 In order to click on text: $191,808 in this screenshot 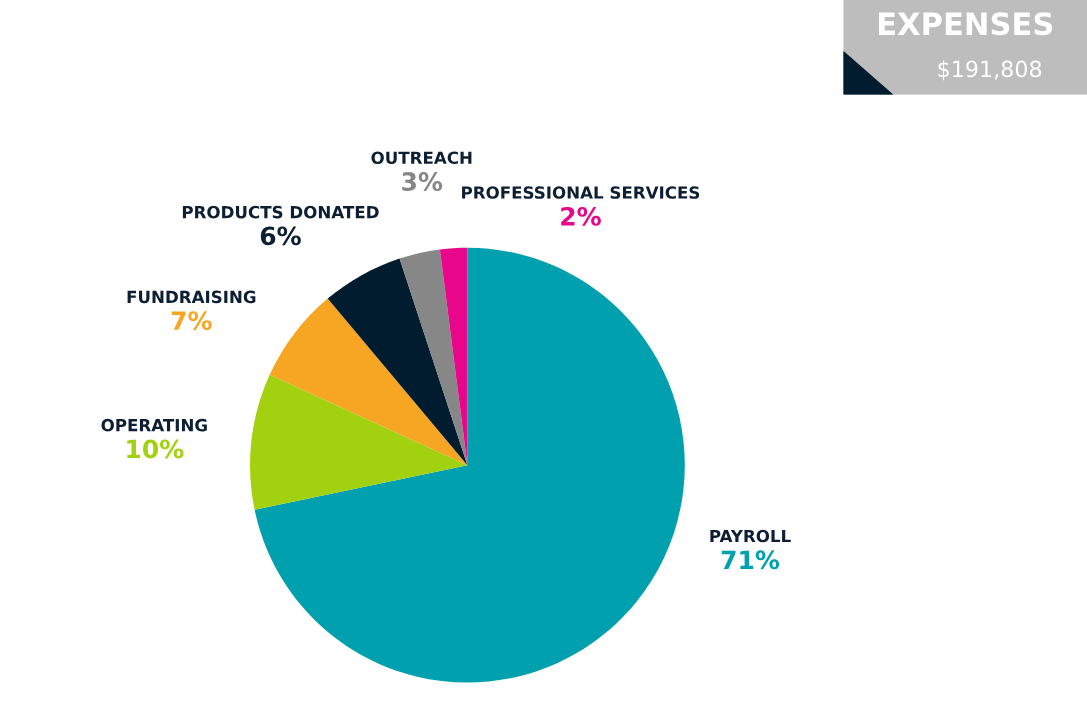, I will do `click(990, 70)`.